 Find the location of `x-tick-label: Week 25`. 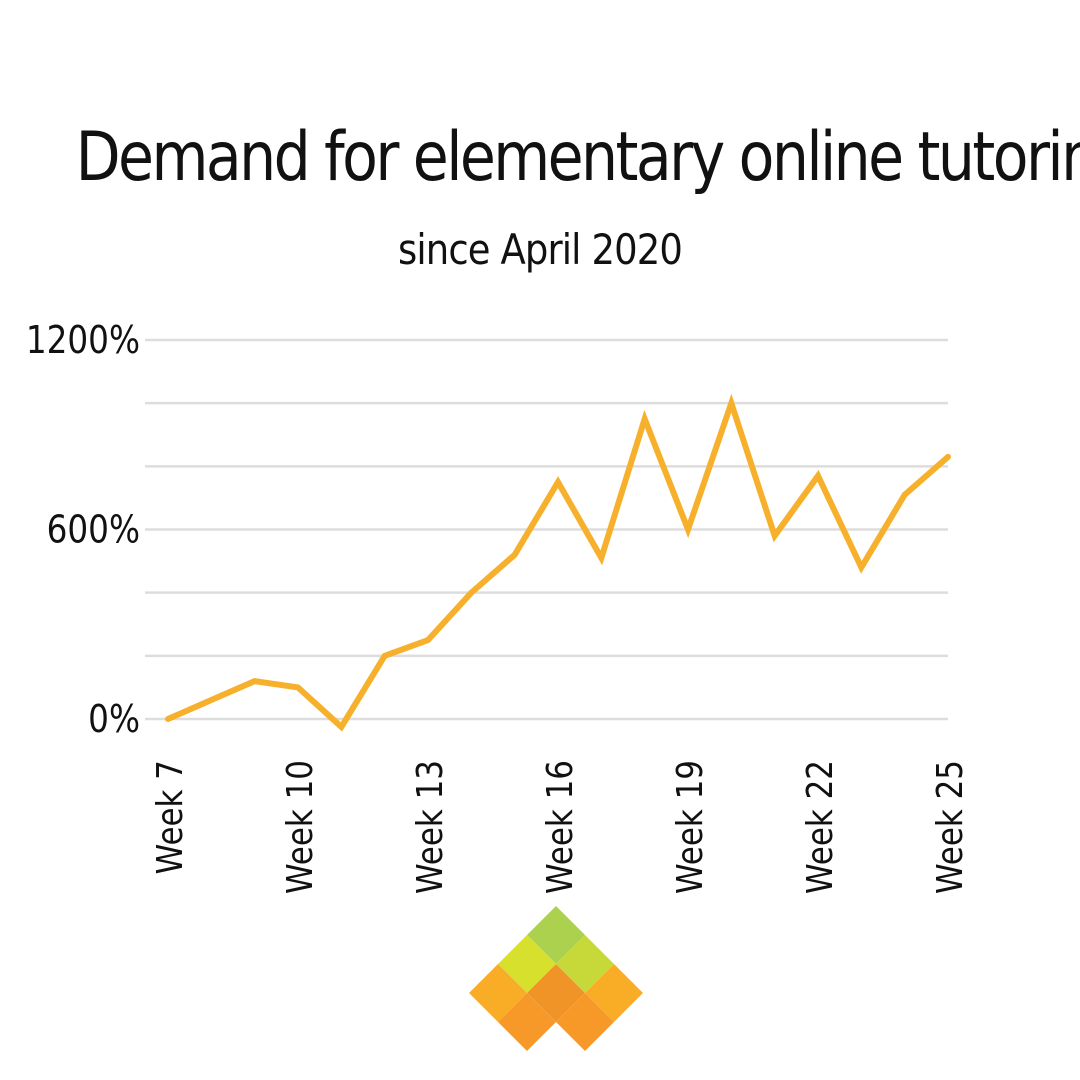

x-tick-label: Week 25 is located at coordinates (950, 827).